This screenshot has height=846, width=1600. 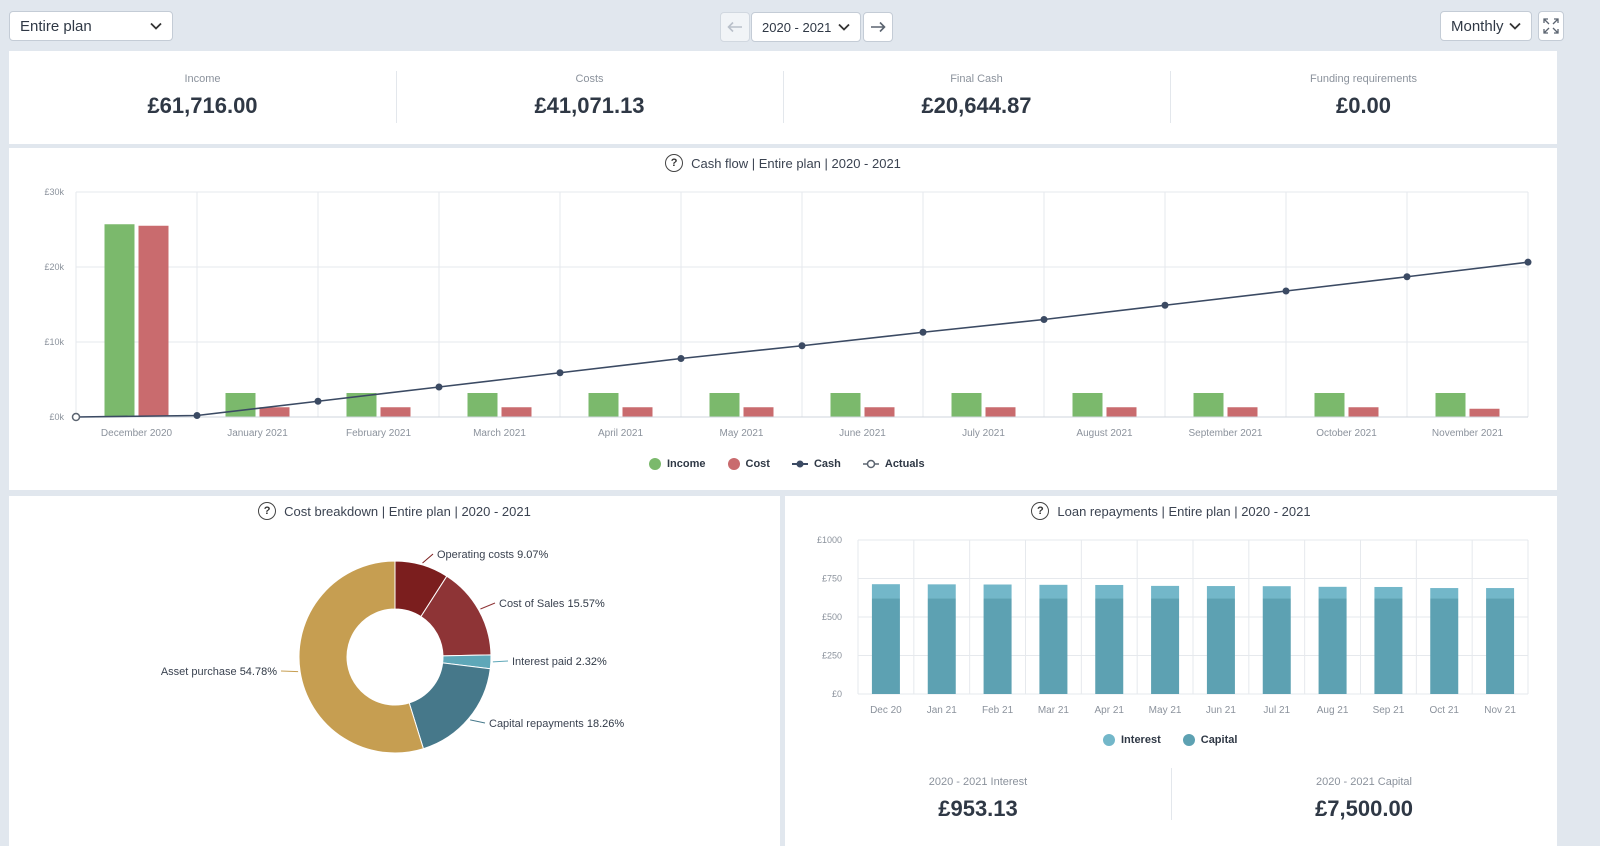 I want to click on cashflow-legend: Income Cost Cash Actuals, so click(x=787, y=464).